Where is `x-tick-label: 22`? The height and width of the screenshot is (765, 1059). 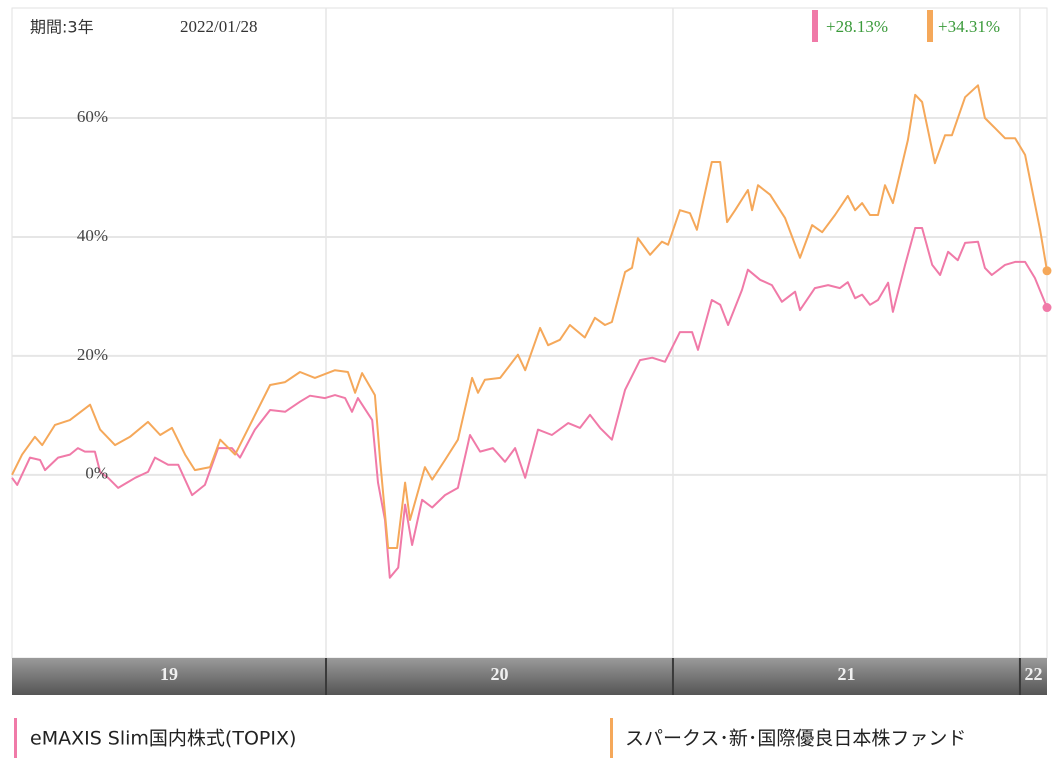 x-tick-label: 22 is located at coordinates (1033, 674).